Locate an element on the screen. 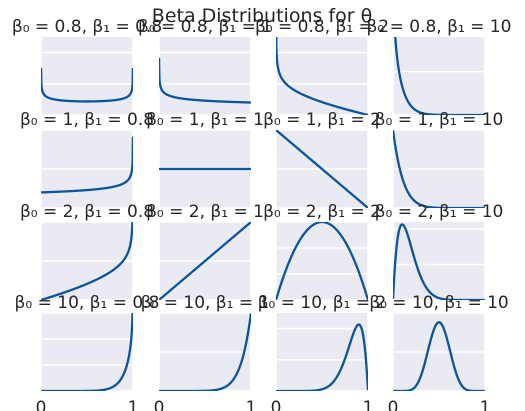 The height and width of the screenshot is (411, 525). subplot-11: β₀ = 2, β₁ = 2 is located at coordinates (322, 251).